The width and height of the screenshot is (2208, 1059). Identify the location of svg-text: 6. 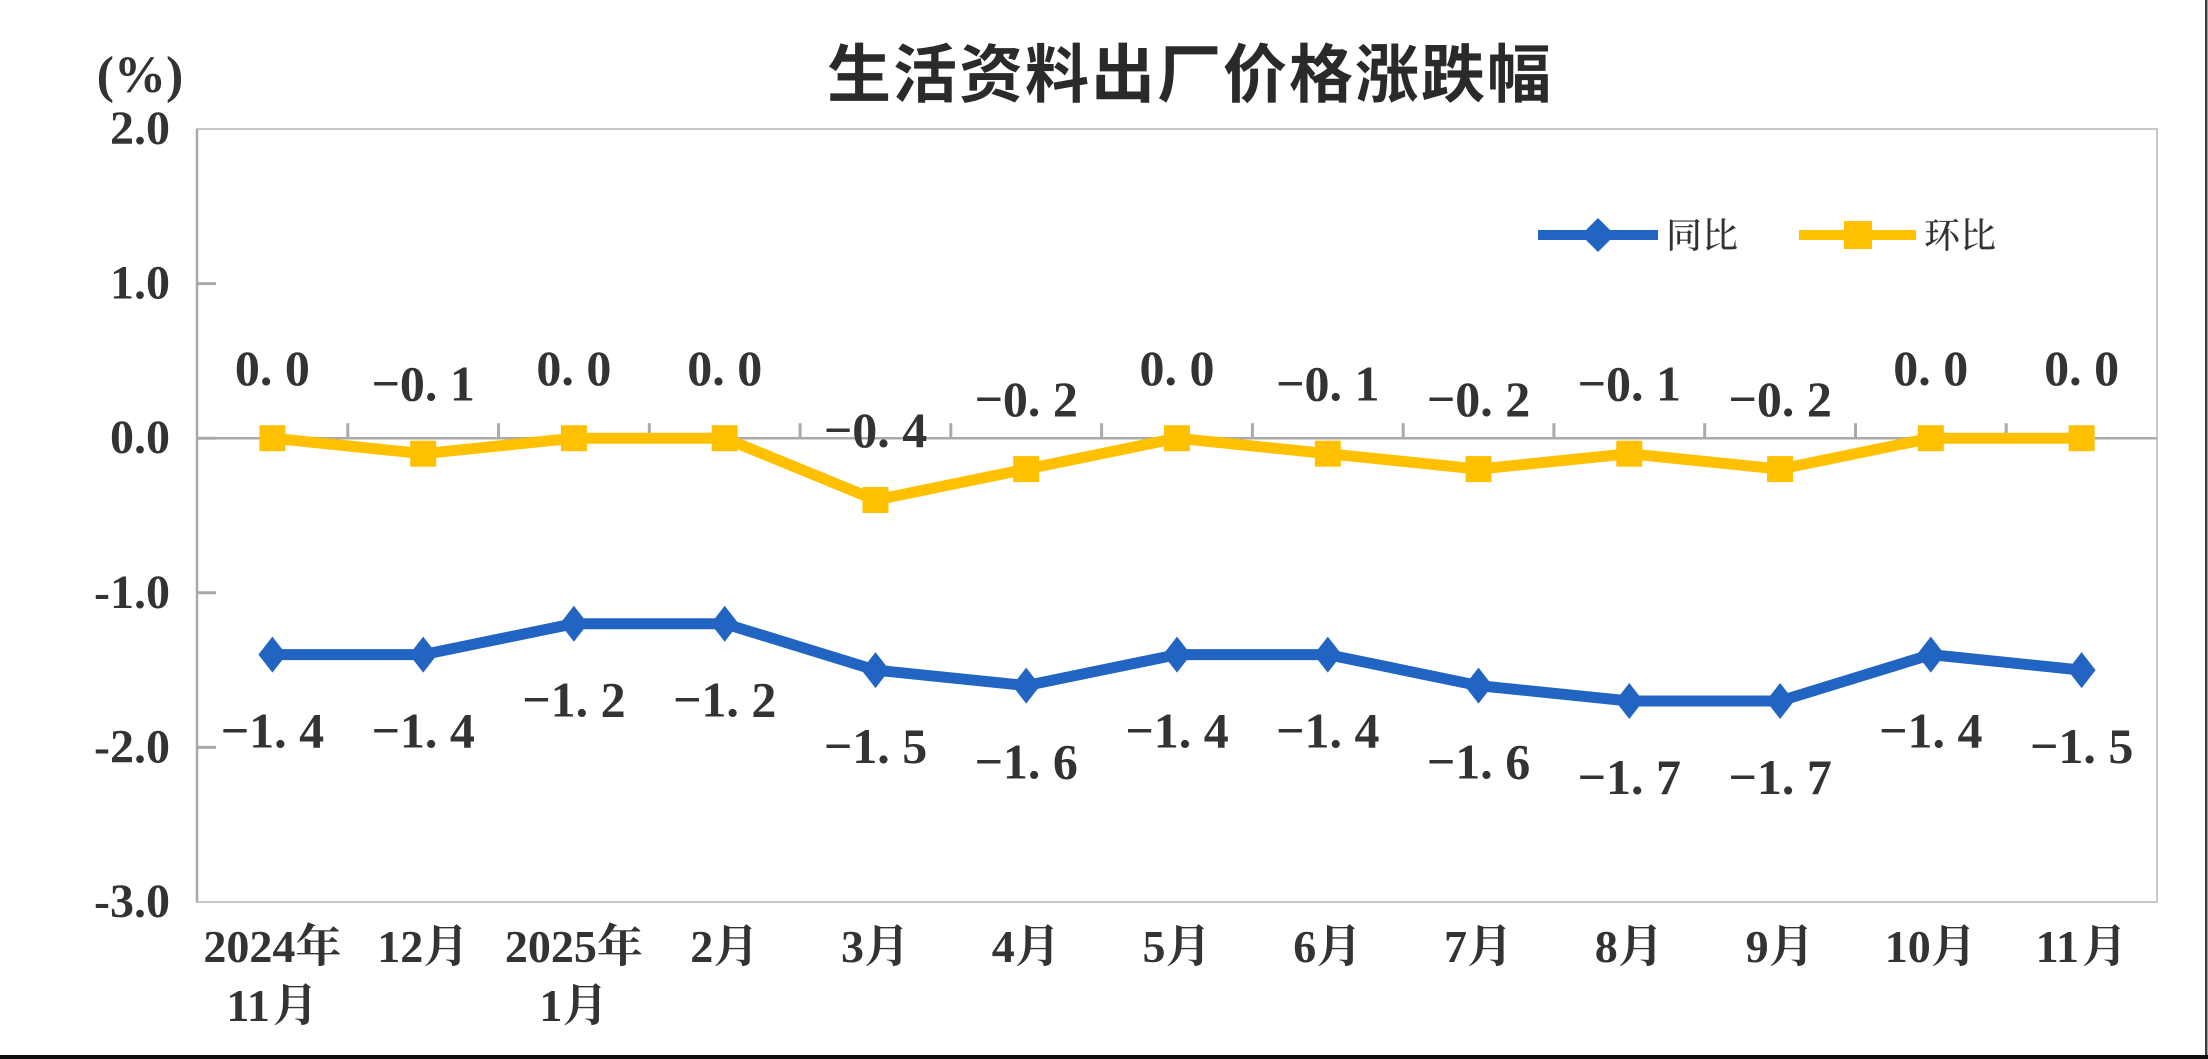
(1304, 946).